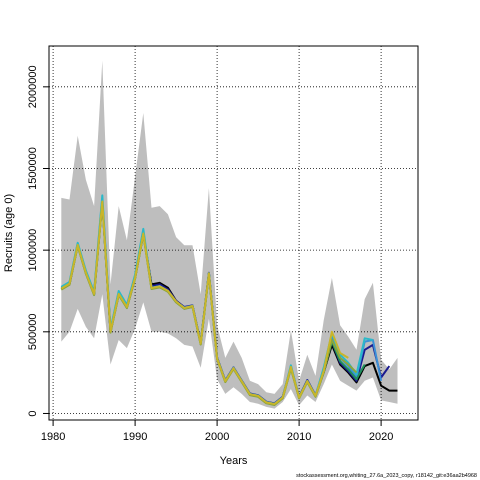 Image resolution: width=480 pixels, height=480 pixels. Describe the element at coordinates (9, 233) in the screenshot. I see `y-axis-label: Recruits (age 0)` at that location.